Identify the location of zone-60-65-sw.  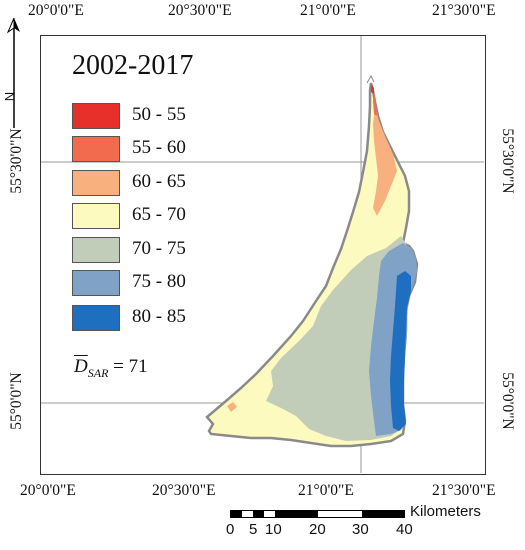
(232, 407).